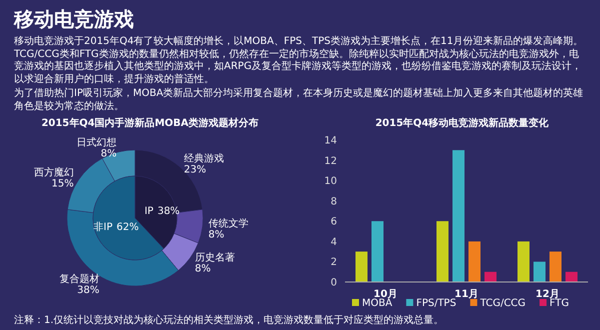  What do you see at coordinates (333, 262) in the screenshot?
I see `y-tick-label: 2` at bounding box center [333, 262].